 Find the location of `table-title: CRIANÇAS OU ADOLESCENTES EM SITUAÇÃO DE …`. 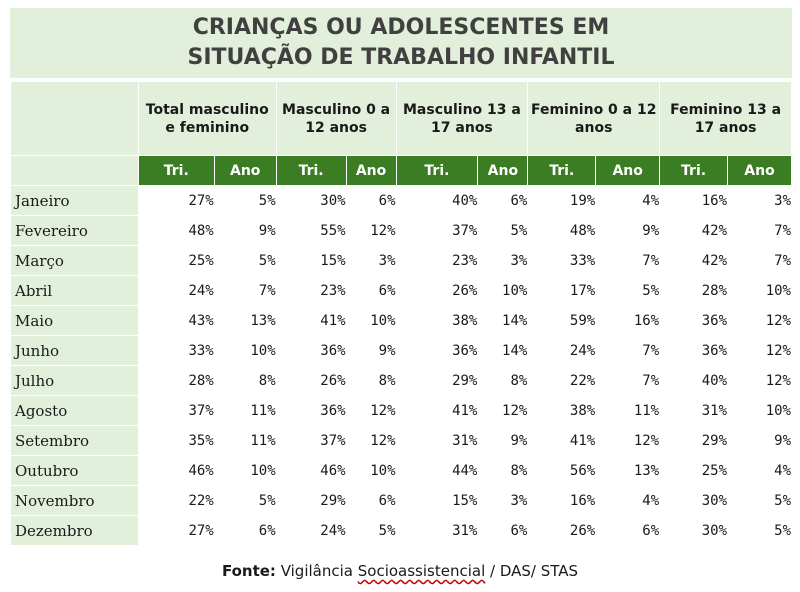

table-title: CRIANÇAS OU ADOLESCENTES EM SITUAÇÃO DE … is located at coordinates (401, 44).